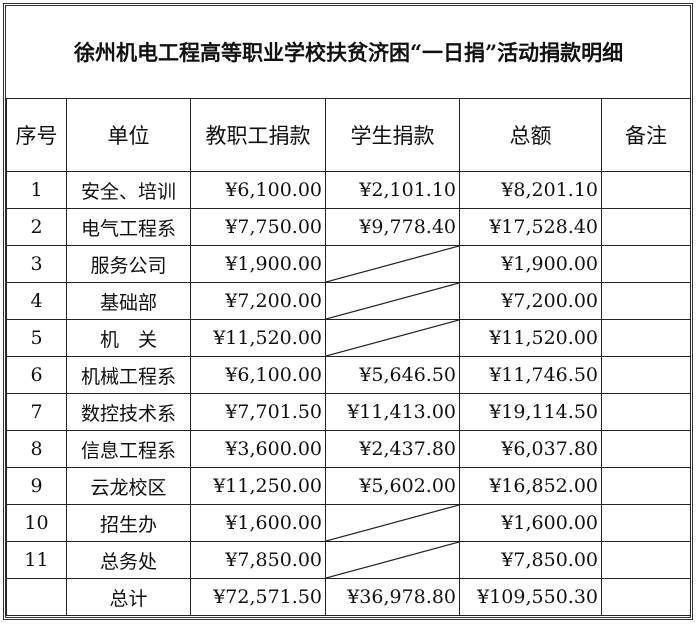 The width and height of the screenshot is (700, 627). What do you see at coordinates (128, 523) in the screenshot?
I see `unit-name: 招生办` at bounding box center [128, 523].